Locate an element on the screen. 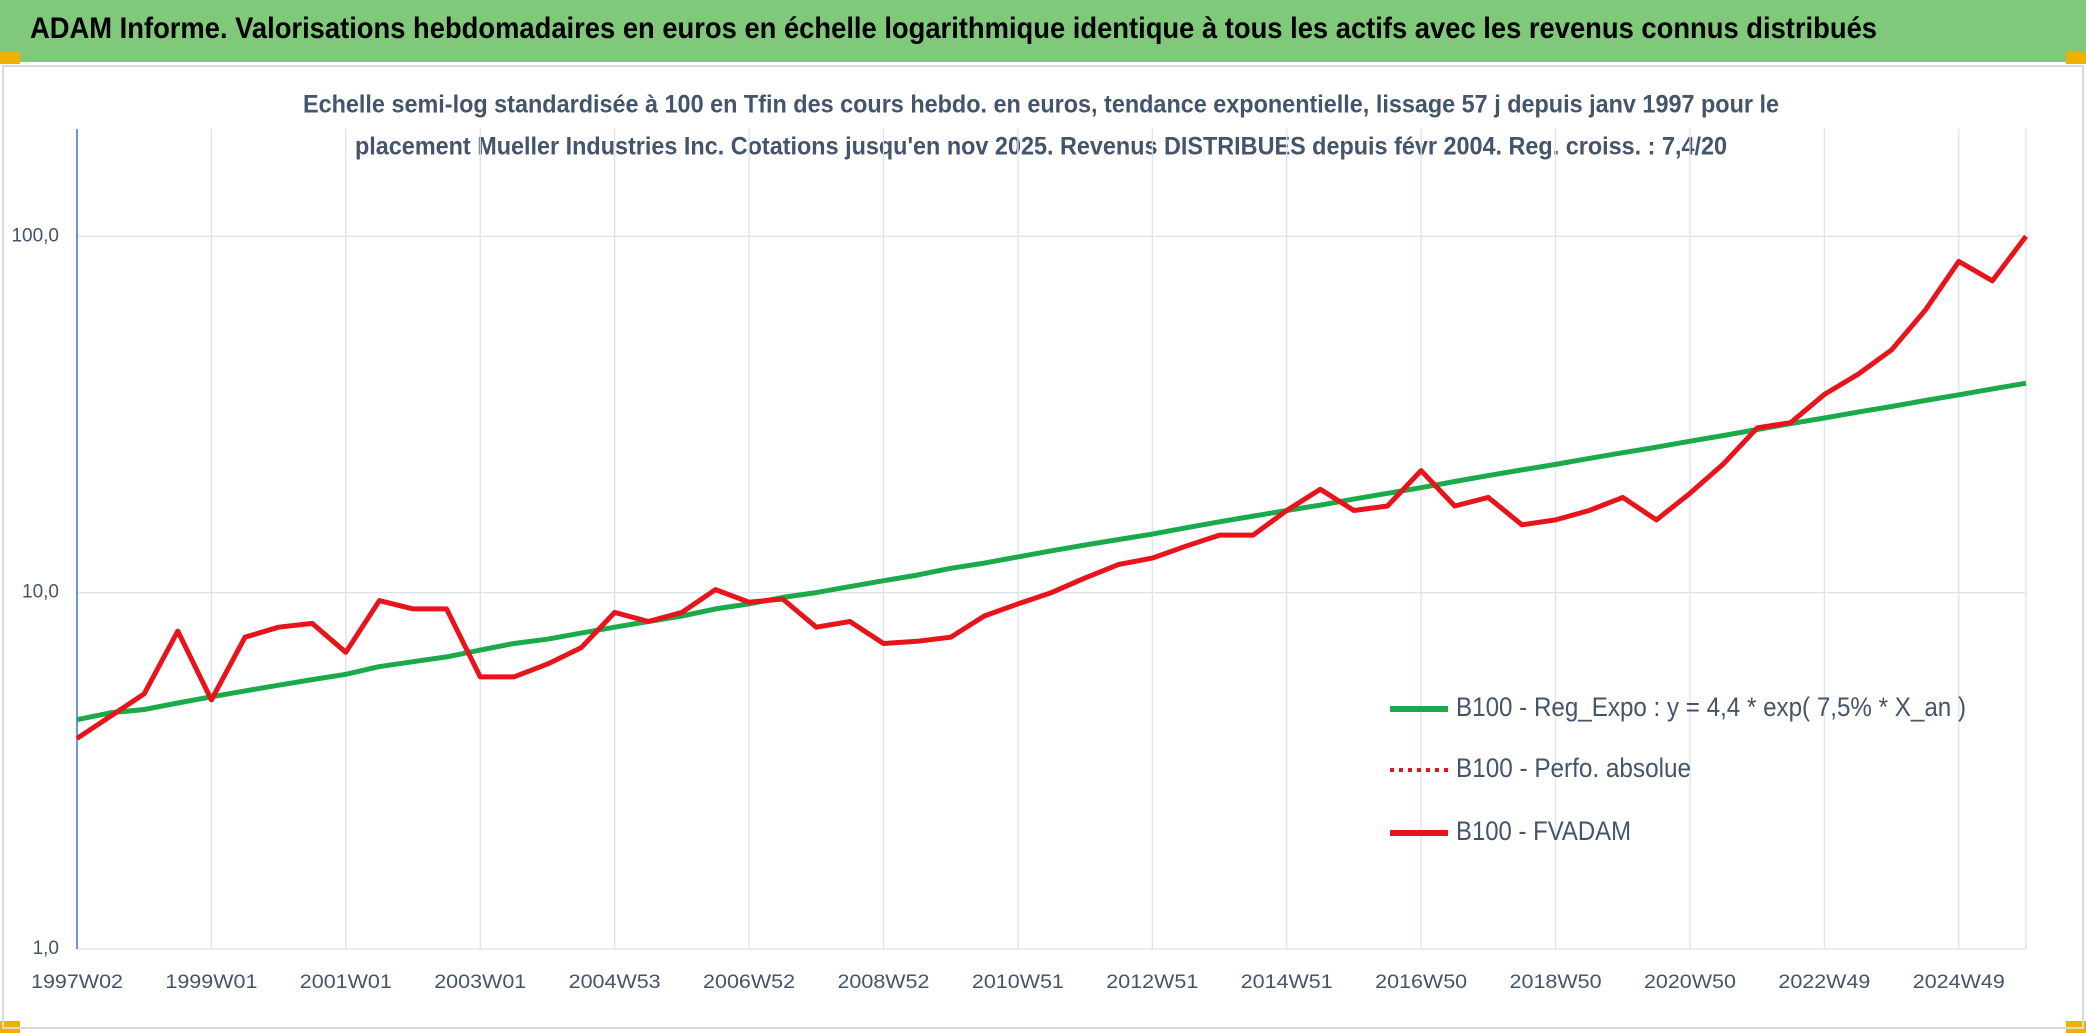 The height and width of the screenshot is (1033, 2086). x-tick-label: 2024W49 is located at coordinates (1959, 982).